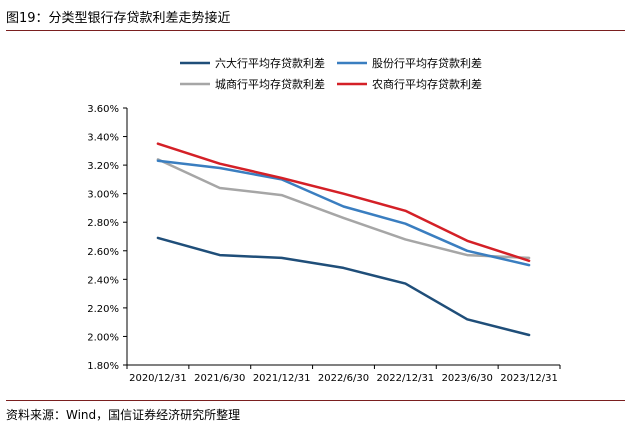 The image size is (631, 431). Describe the element at coordinates (103, 337) in the screenshot. I see `y-tick-label: 2.00%` at that location.